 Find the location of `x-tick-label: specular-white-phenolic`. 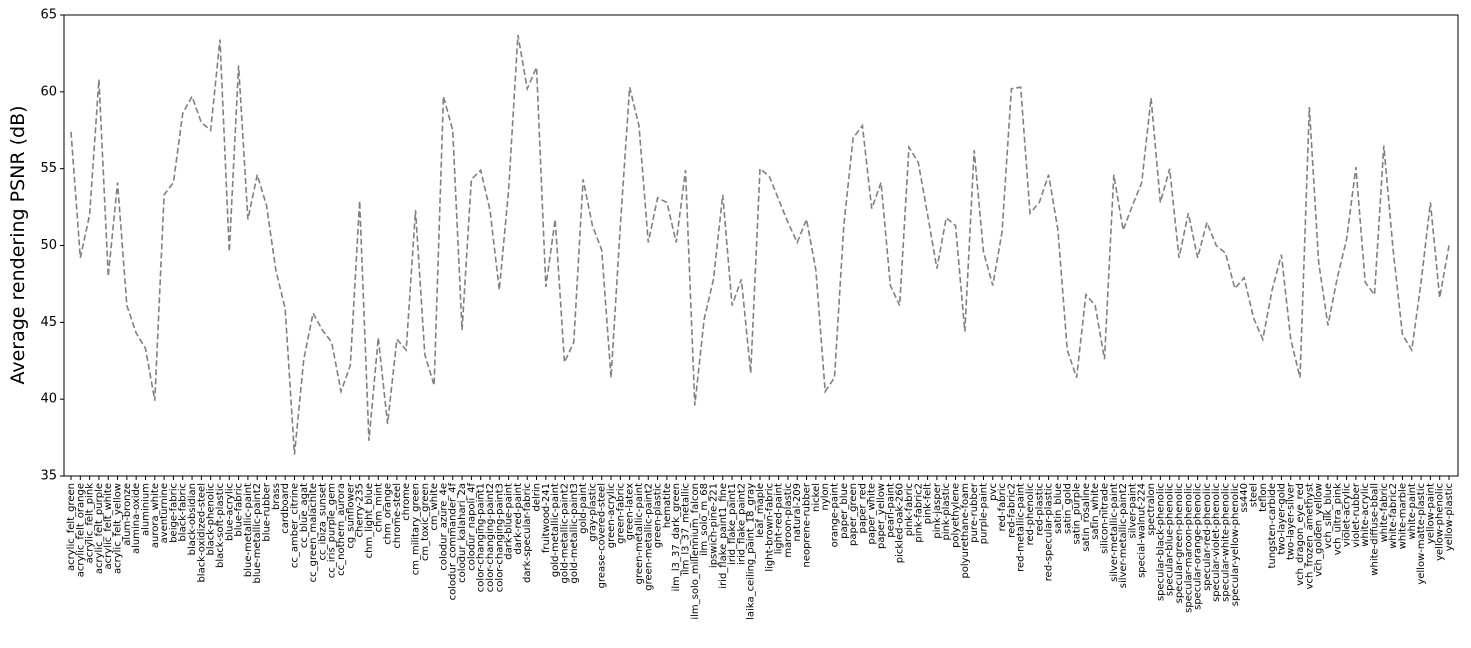

x-tick-label: specular-white-phenolic is located at coordinates (1226, 542).